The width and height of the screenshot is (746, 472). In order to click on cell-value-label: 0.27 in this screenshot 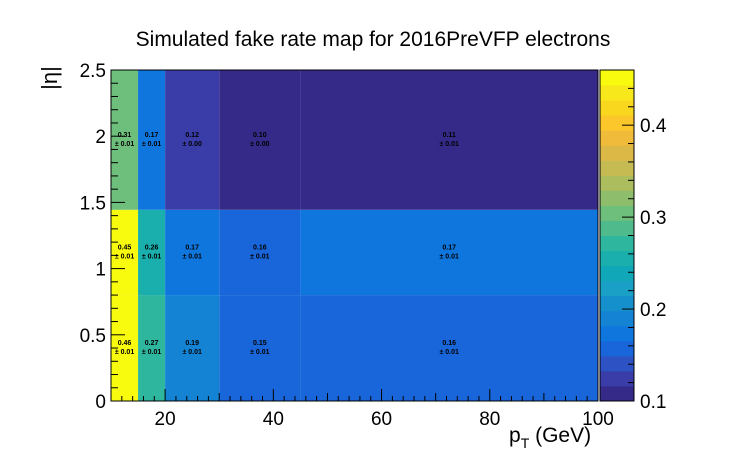, I will do `click(152, 343)`.